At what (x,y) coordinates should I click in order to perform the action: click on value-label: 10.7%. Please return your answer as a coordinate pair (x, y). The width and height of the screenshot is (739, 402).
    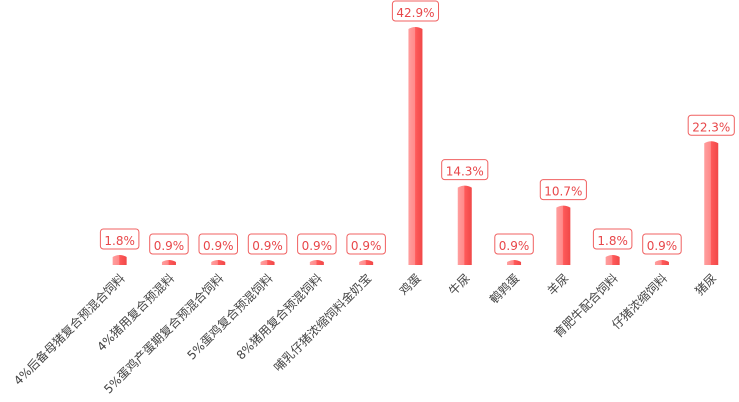
    Looking at the image, I should click on (563, 192).